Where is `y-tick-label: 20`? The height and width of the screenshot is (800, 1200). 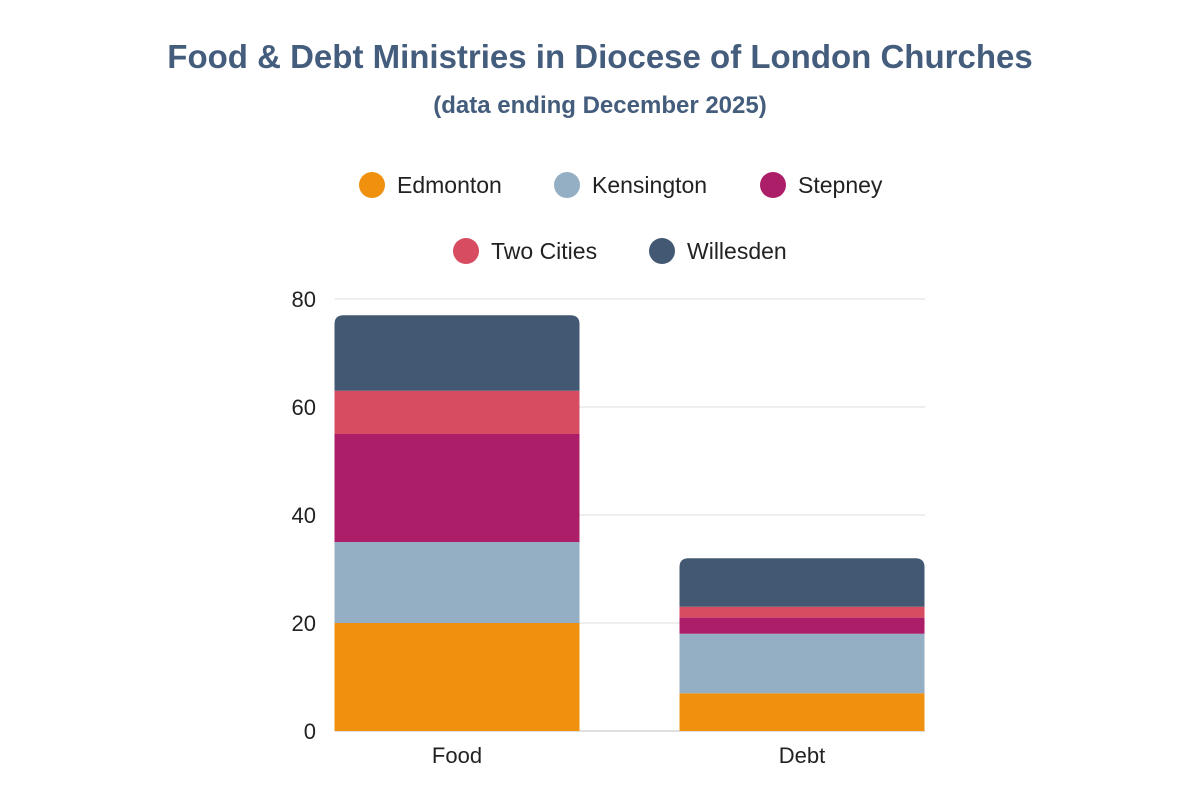
y-tick-label: 20 is located at coordinates (304, 623).